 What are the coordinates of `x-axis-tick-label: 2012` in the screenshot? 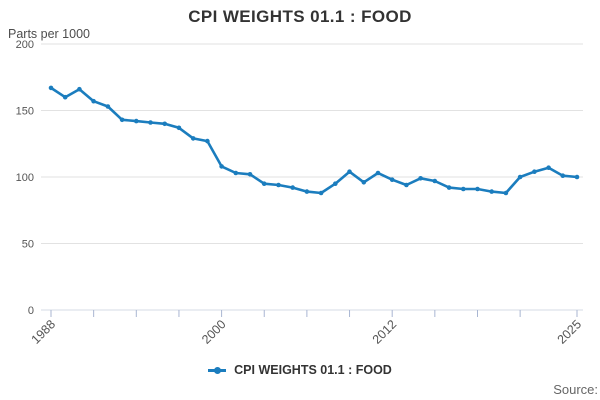 It's located at (385, 332).